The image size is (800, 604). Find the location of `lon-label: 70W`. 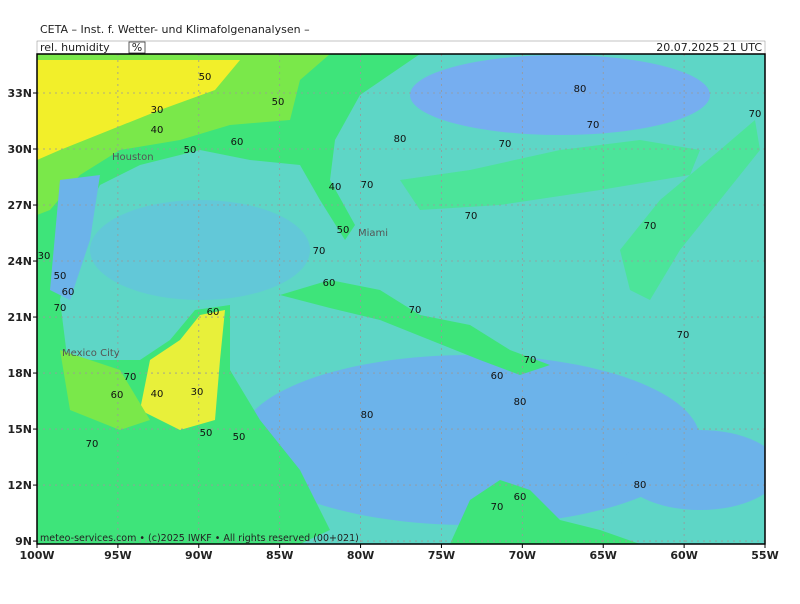

lon-label: 70W is located at coordinates (522, 555).